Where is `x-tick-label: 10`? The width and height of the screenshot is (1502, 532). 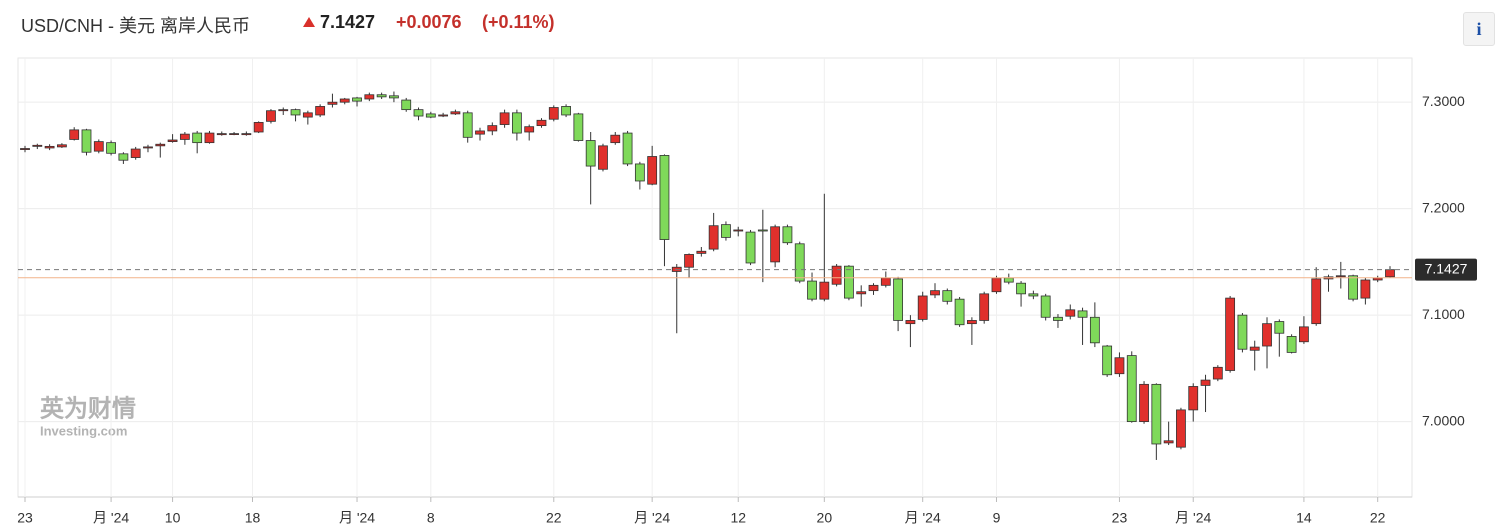 x-tick-label: 10 is located at coordinates (173, 518).